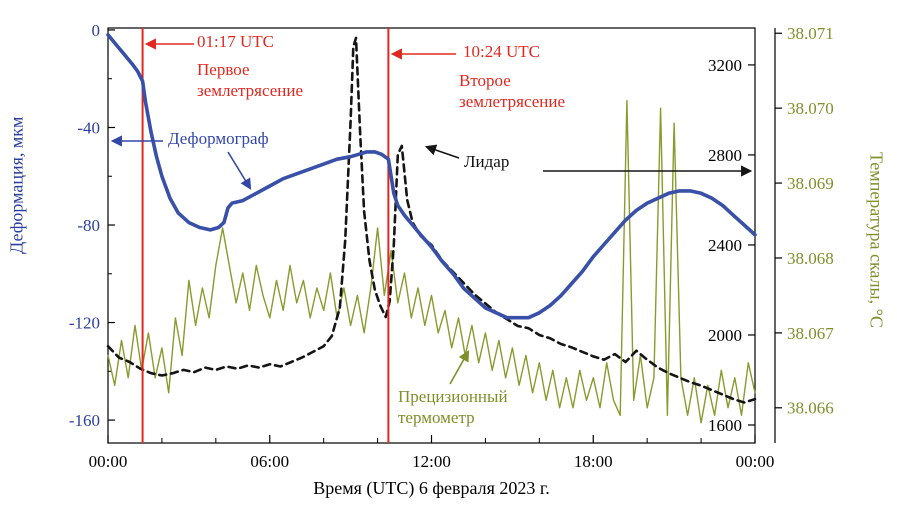 The image size is (897, 520). What do you see at coordinates (16, 185) in the screenshot?
I see `y-axis-label-deformation: Деформация, мкм` at bounding box center [16, 185].